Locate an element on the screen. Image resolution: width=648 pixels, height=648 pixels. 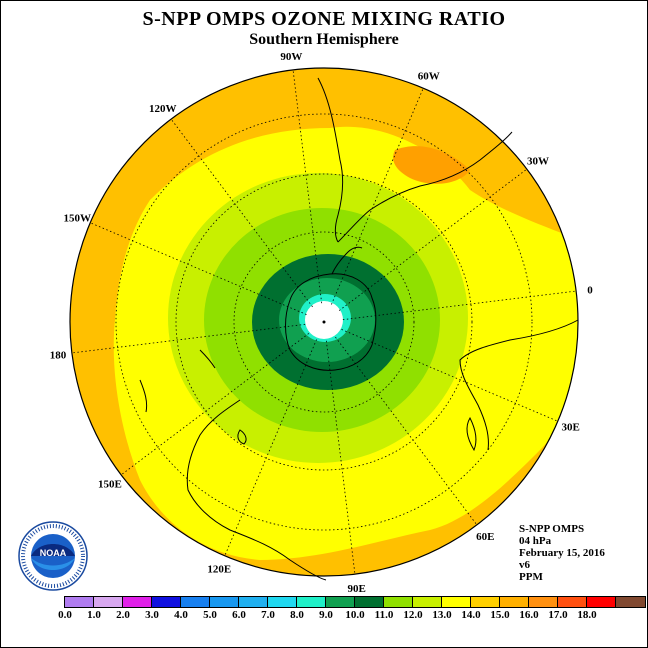
tasmania is located at coordinates (242, 437).